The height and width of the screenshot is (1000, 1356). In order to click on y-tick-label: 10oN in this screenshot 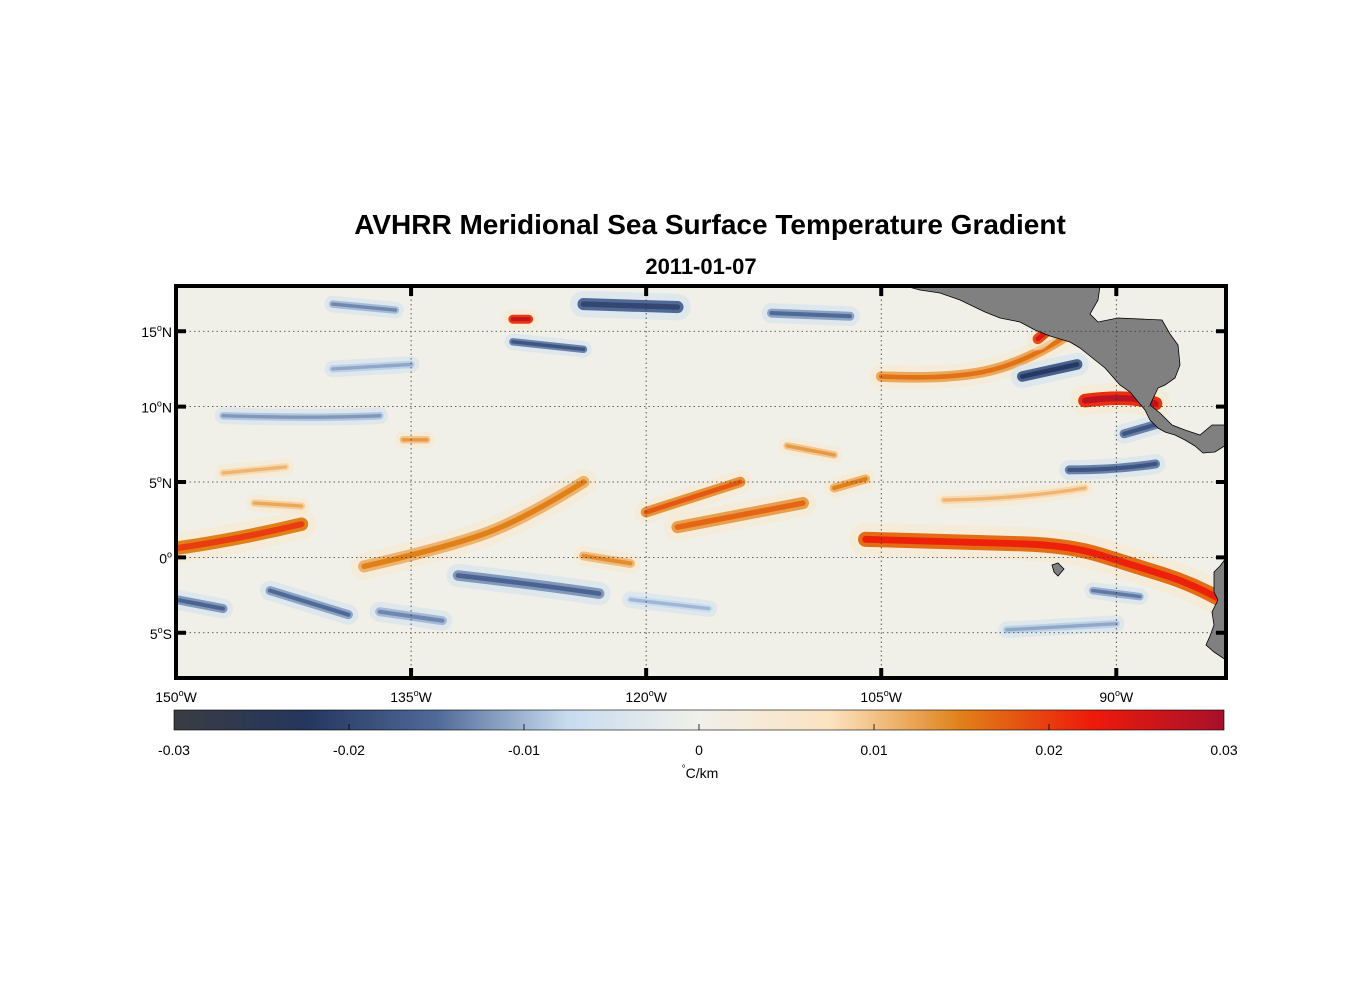, I will do `click(156, 407)`.